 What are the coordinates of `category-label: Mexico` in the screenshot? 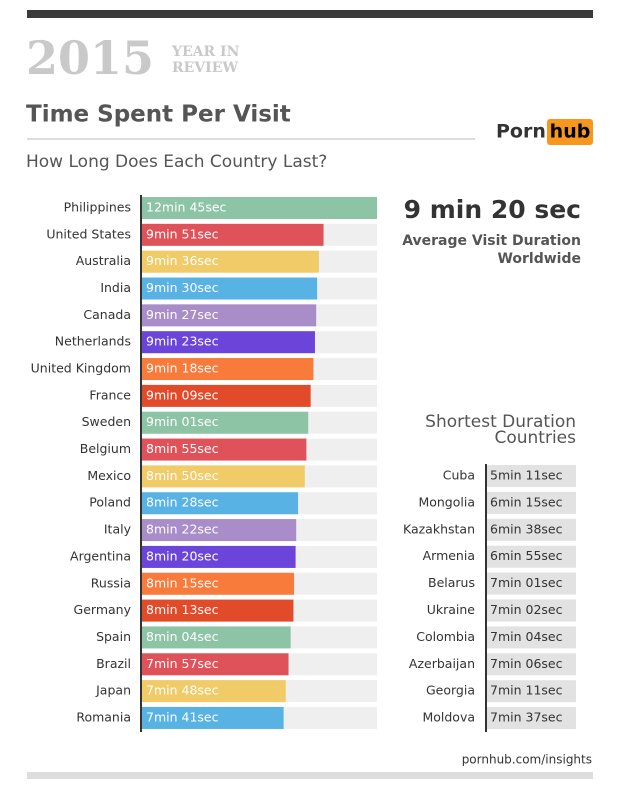 It's located at (109, 475).